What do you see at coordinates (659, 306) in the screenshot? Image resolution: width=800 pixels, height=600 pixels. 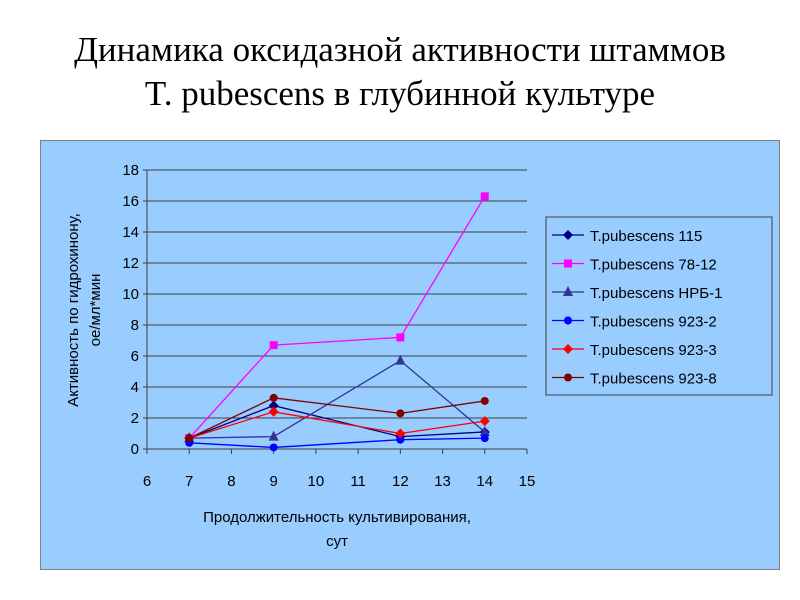 I see `legend-box` at bounding box center [659, 306].